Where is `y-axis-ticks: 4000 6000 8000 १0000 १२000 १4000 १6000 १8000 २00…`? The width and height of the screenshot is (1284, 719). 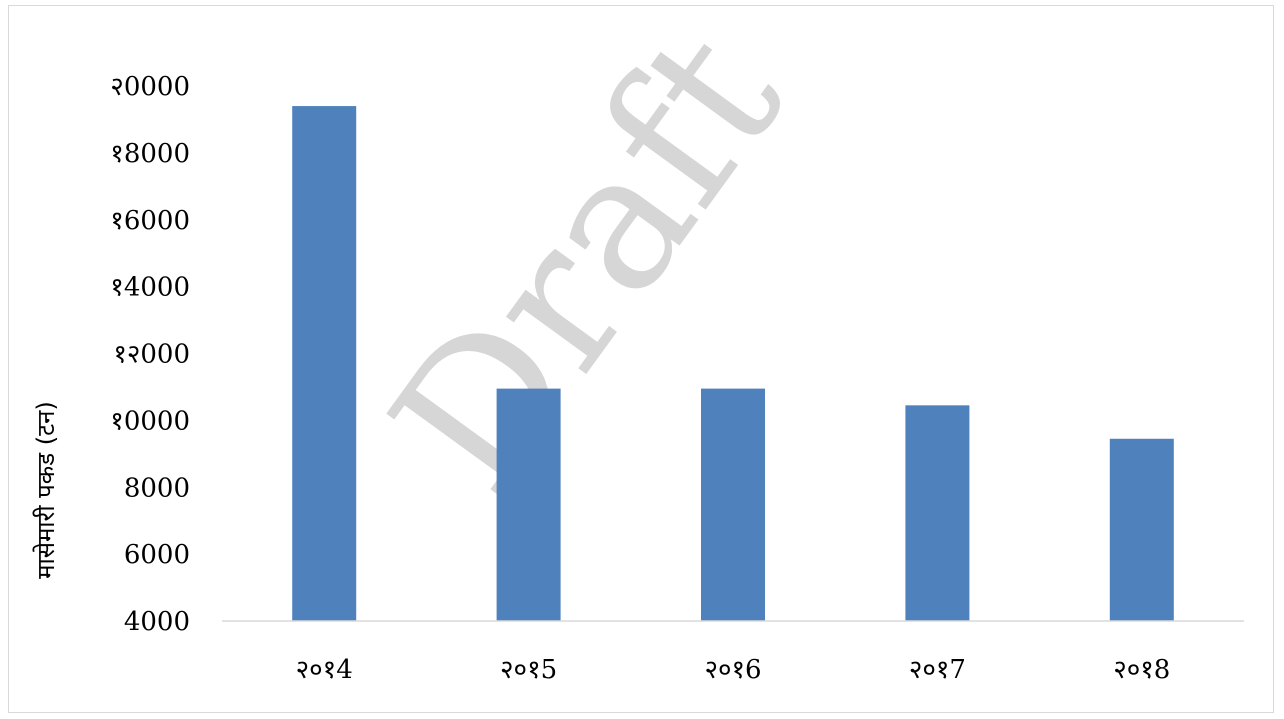
y-axis-ticks: 4000 6000 8000 १0000 १२000 १4000 १6000 १8000 २00… is located at coordinates (150, 354).